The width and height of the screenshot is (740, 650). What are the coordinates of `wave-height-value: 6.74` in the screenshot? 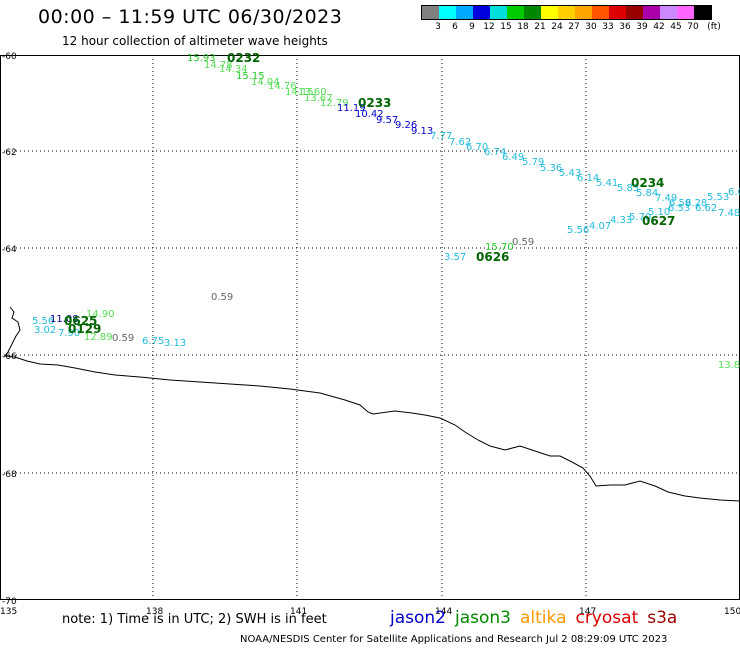 It's located at (495, 152).